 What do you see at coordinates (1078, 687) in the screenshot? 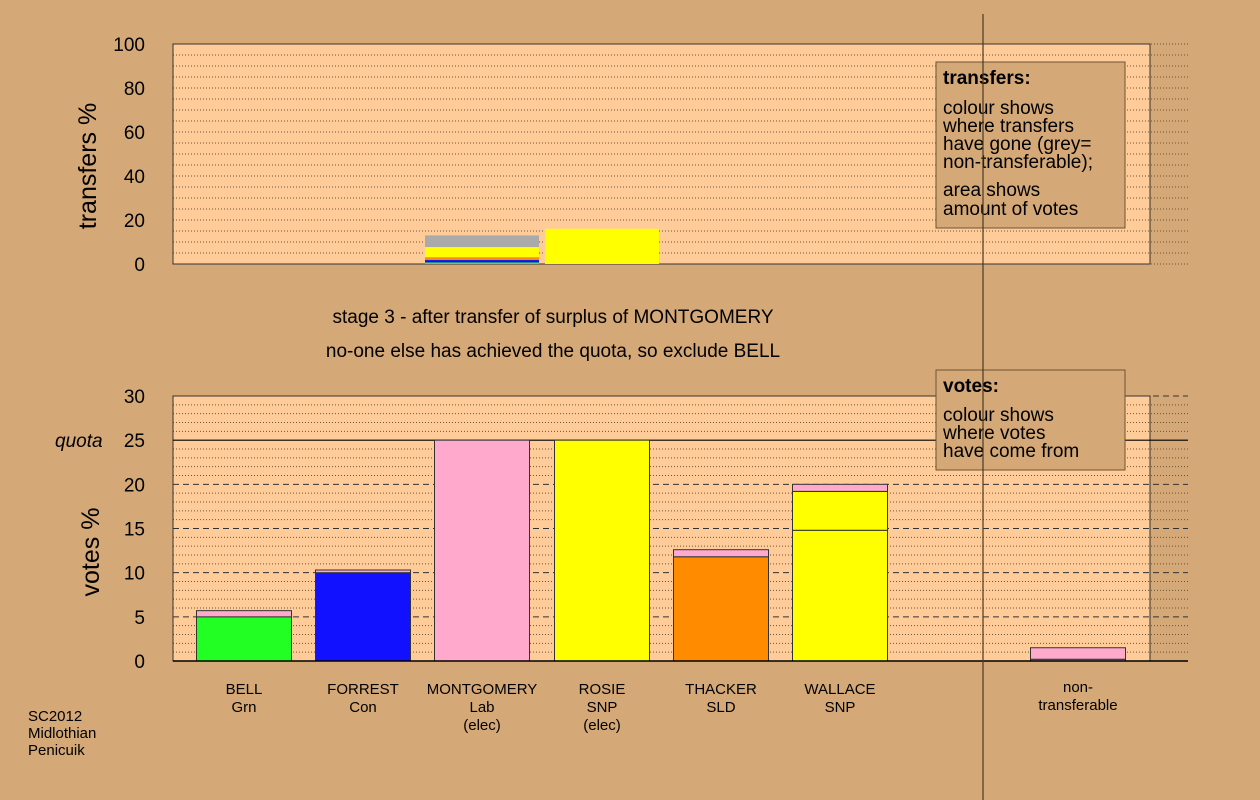
I see `non-transferable-label: non-` at bounding box center [1078, 687].